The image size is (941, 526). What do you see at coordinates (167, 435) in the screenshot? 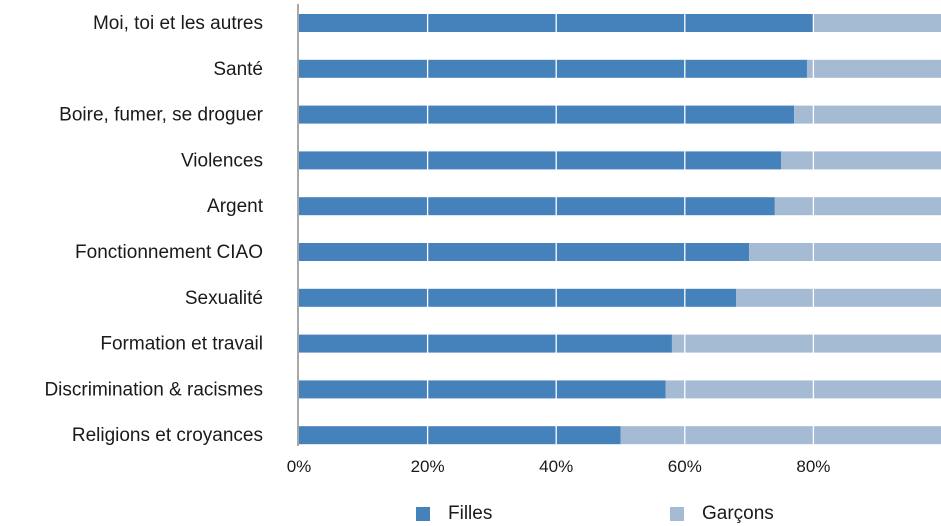
I see `category-label: Religions et croyances` at bounding box center [167, 435].